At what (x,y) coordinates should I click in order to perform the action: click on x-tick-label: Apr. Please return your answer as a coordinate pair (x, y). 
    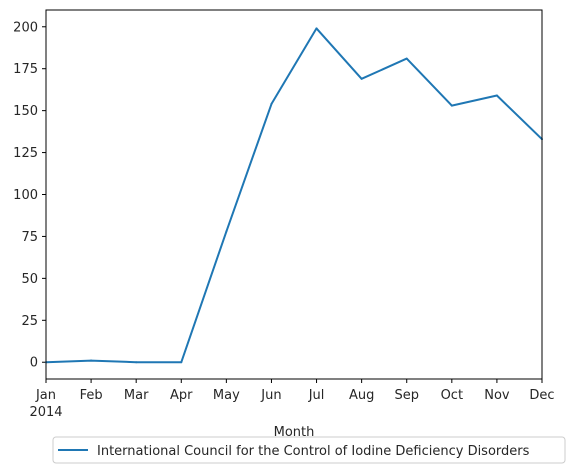
    Looking at the image, I should click on (181, 395).